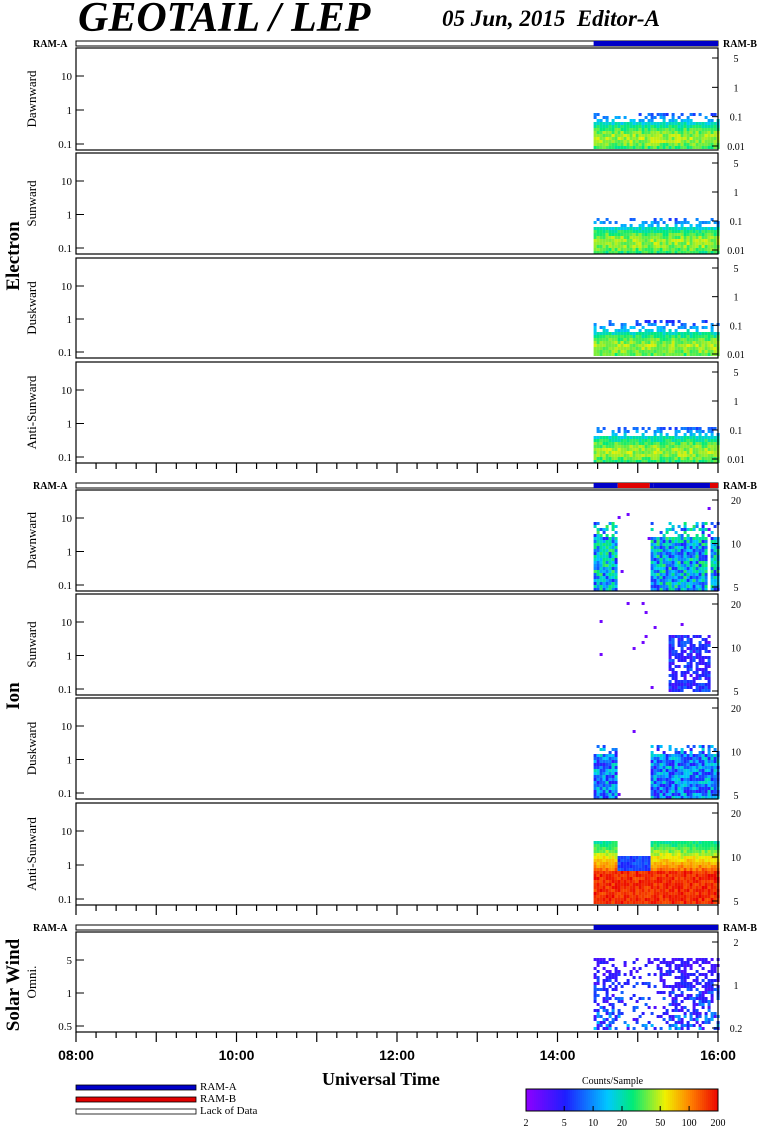 The image size is (762, 1128). Describe the element at coordinates (605, 485) in the screenshot. I see `ram-segment` at that location.